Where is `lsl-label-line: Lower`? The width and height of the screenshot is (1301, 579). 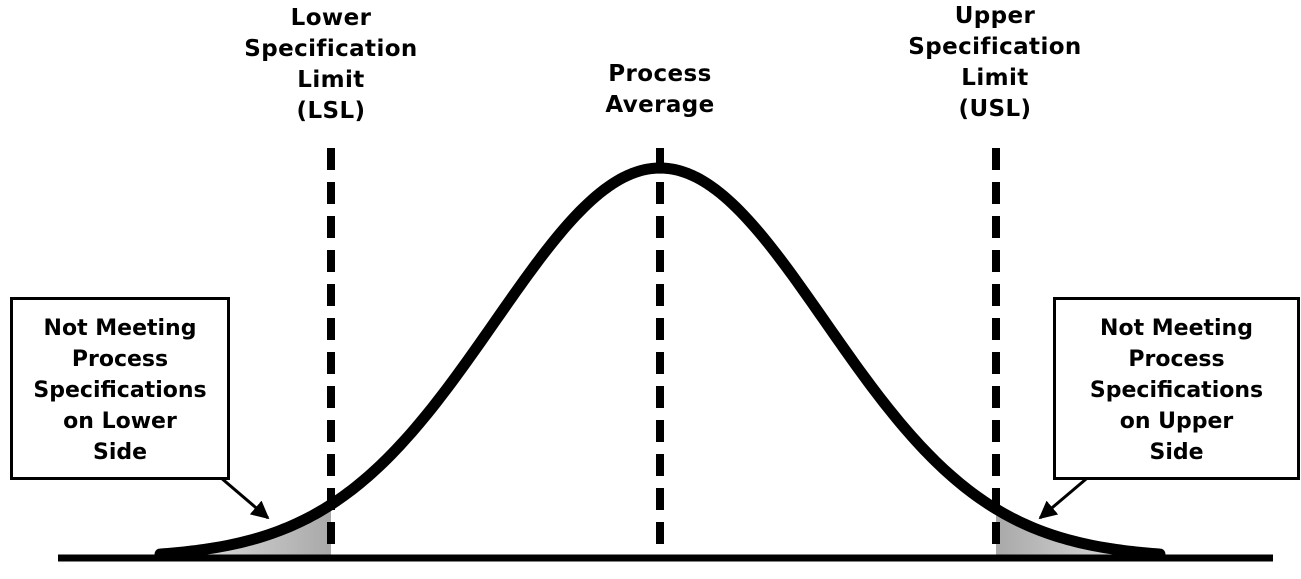 lsl-label-line: Lower is located at coordinates (331, 18).